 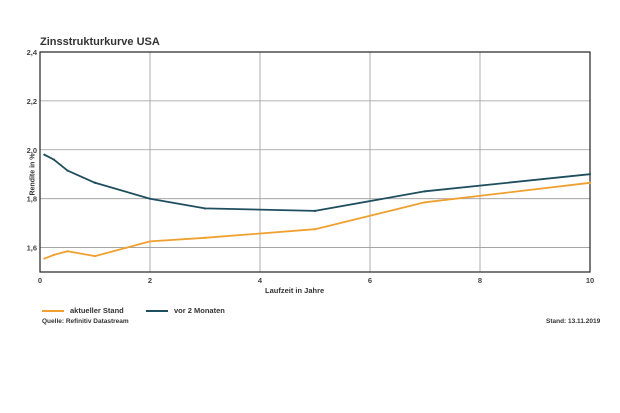 I want to click on legend-item-current: aktueller Stand, so click(x=83, y=310).